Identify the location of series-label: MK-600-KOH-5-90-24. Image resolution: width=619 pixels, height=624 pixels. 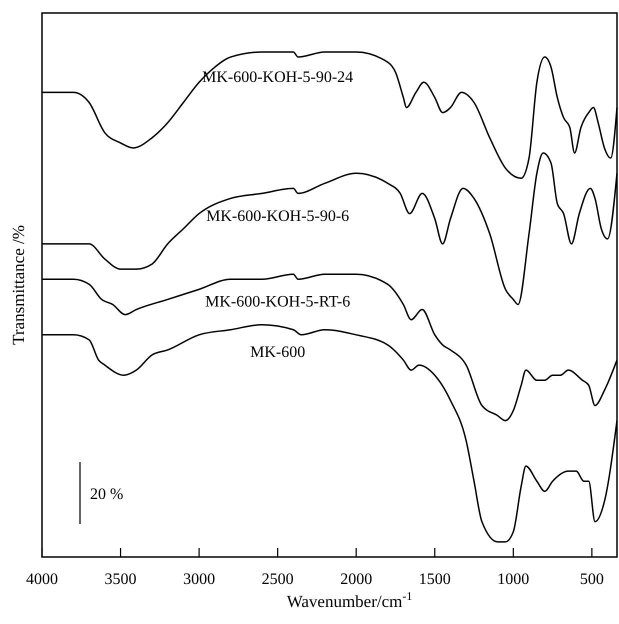
(278, 77).